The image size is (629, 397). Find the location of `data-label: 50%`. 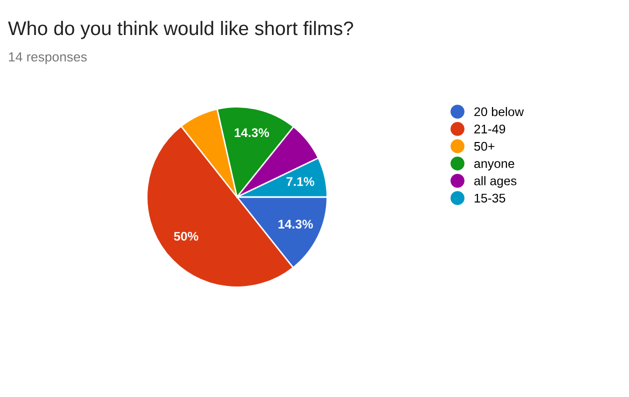

data-label: 50% is located at coordinates (186, 236).